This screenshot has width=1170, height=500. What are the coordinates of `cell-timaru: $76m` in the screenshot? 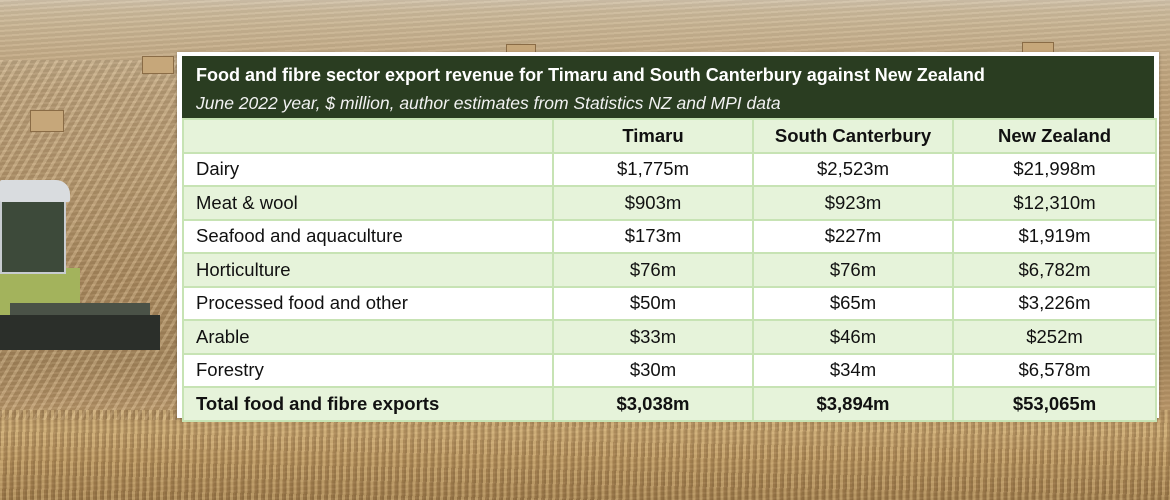 It's located at (653, 270).